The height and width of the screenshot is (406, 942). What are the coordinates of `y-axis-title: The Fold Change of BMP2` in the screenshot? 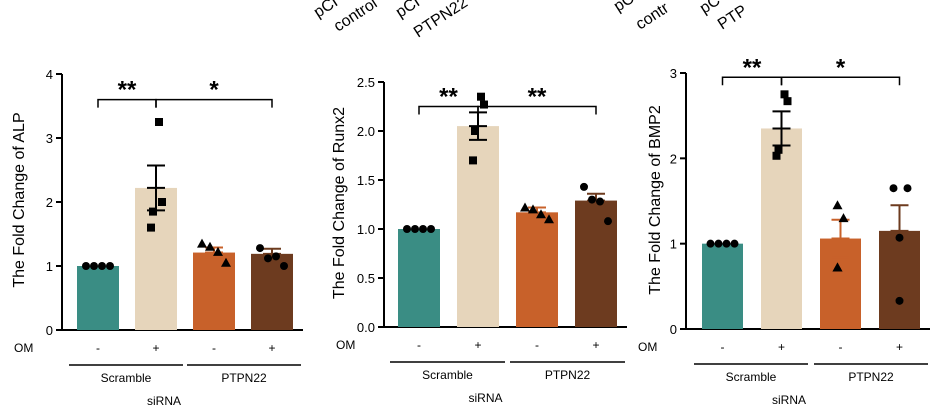 It's located at (655, 200).